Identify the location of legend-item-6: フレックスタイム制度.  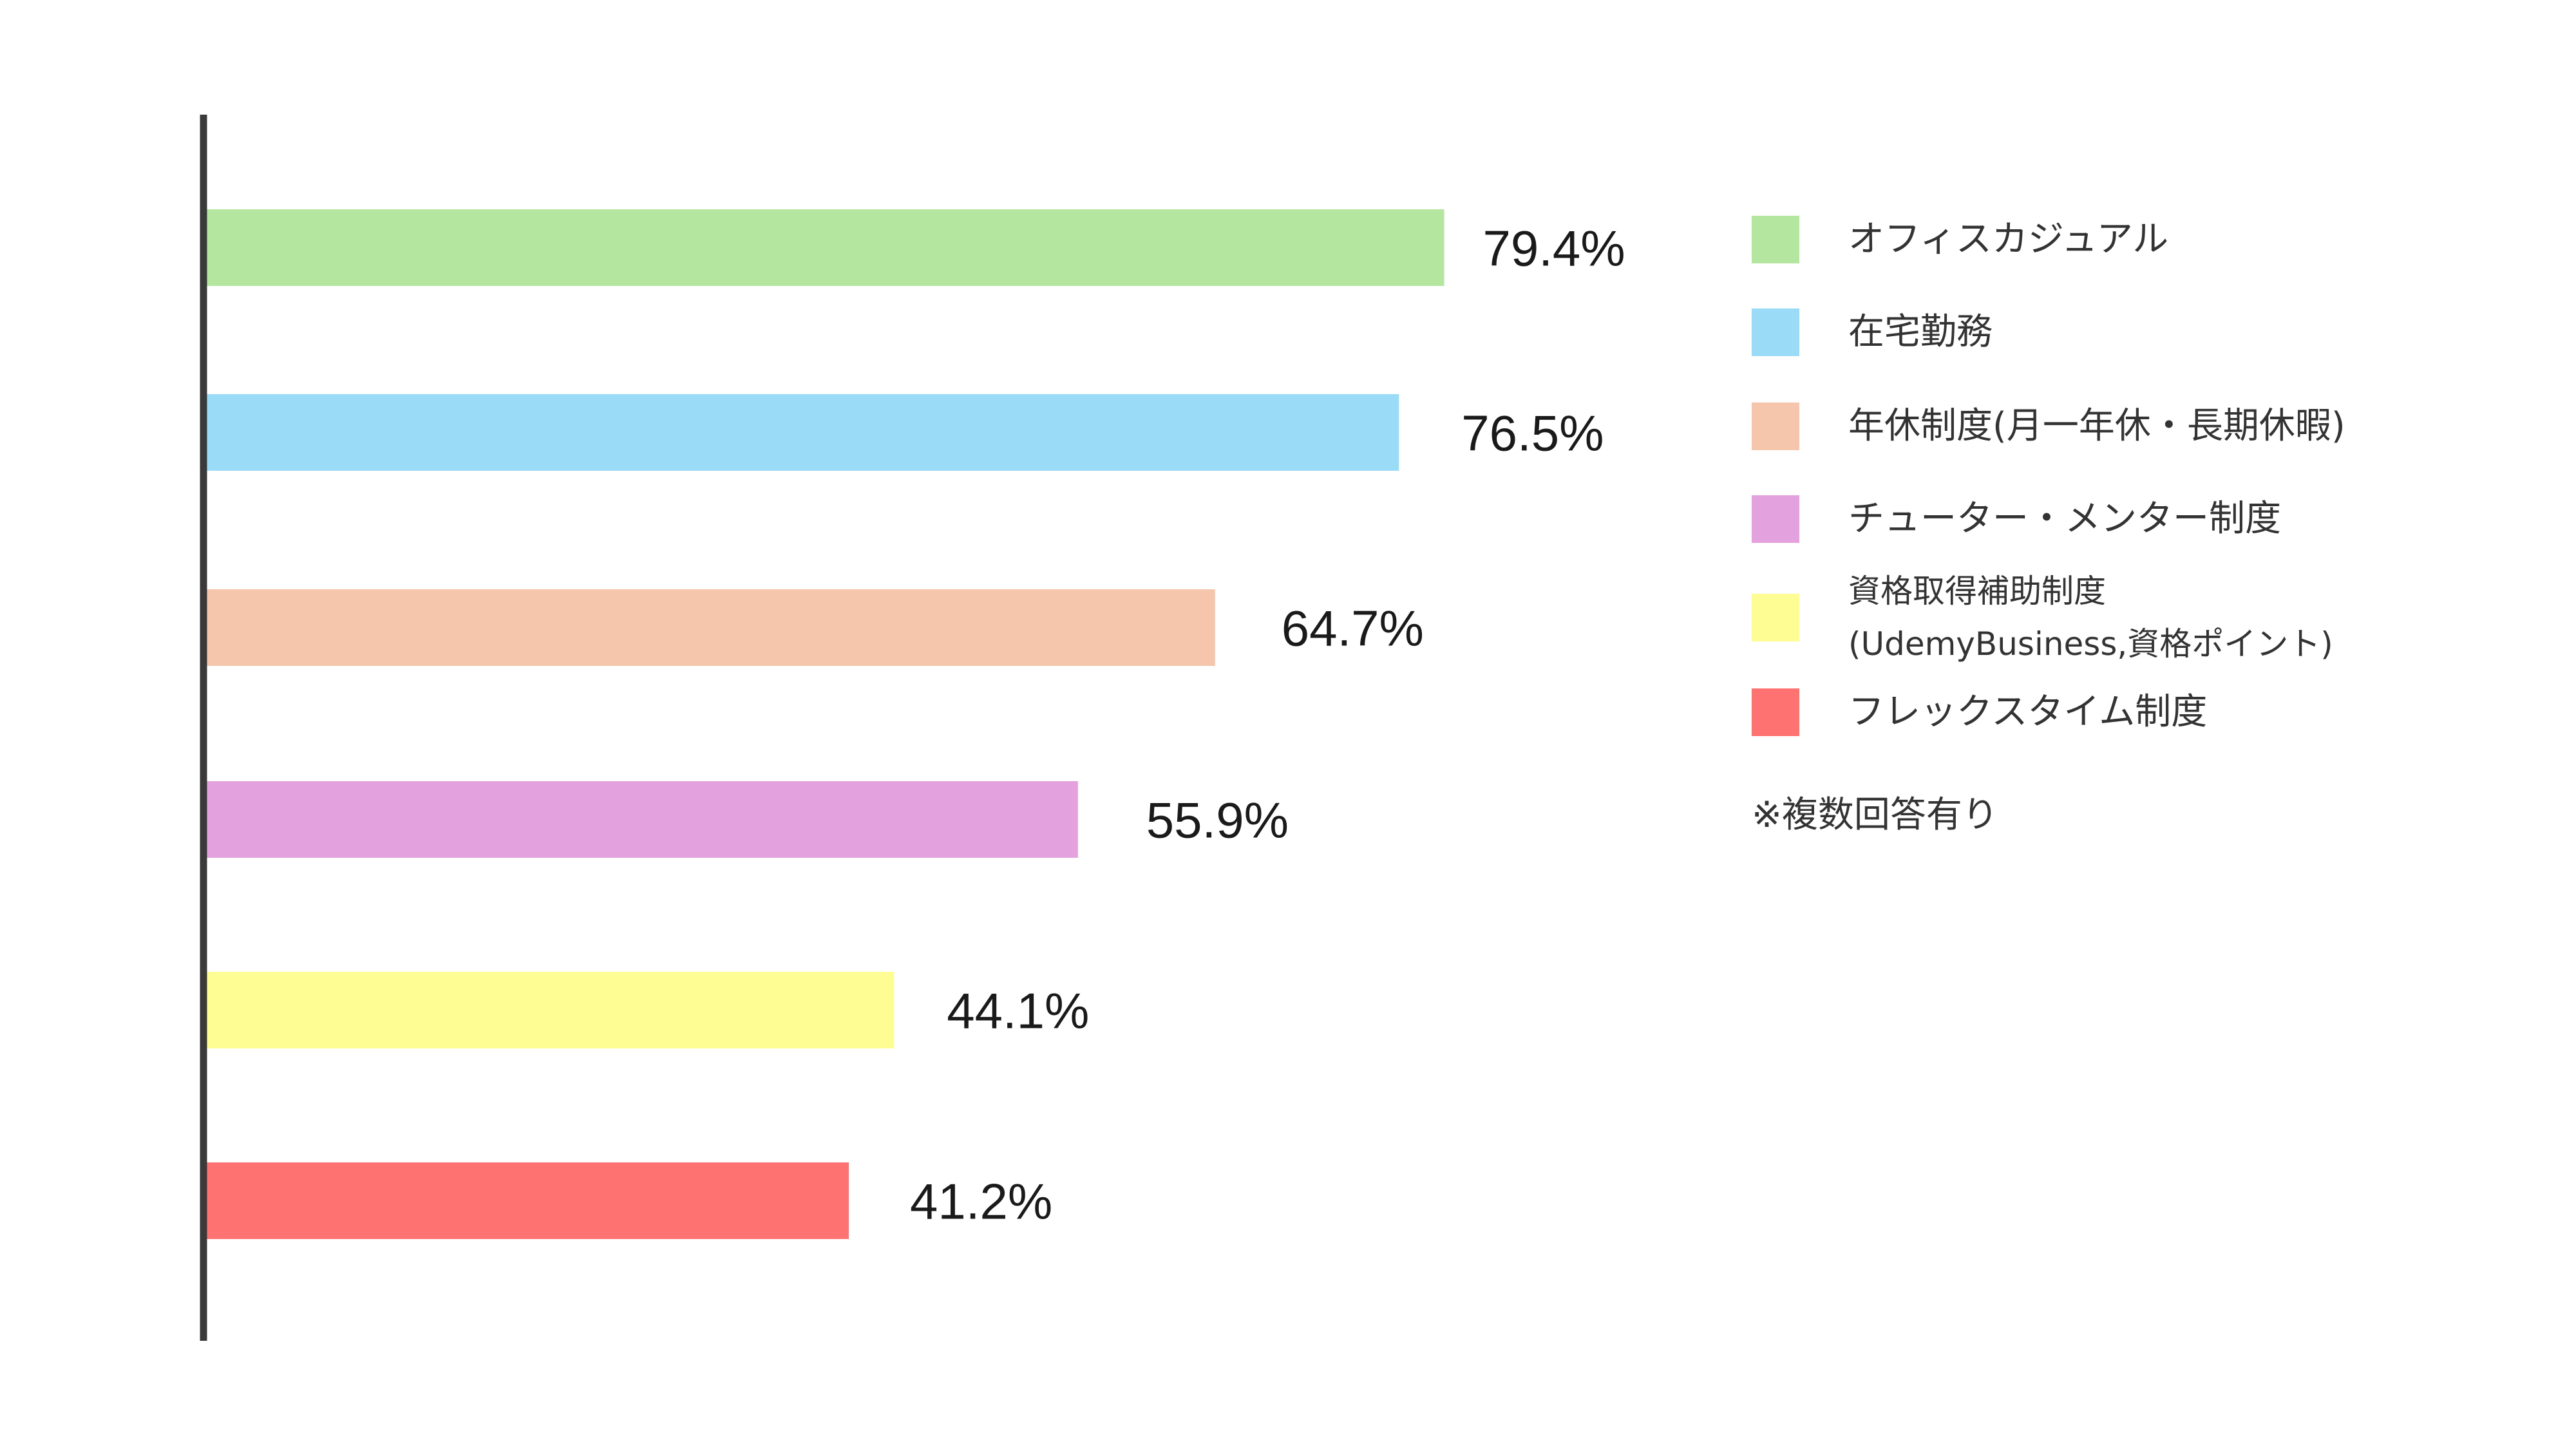
(2138, 712).